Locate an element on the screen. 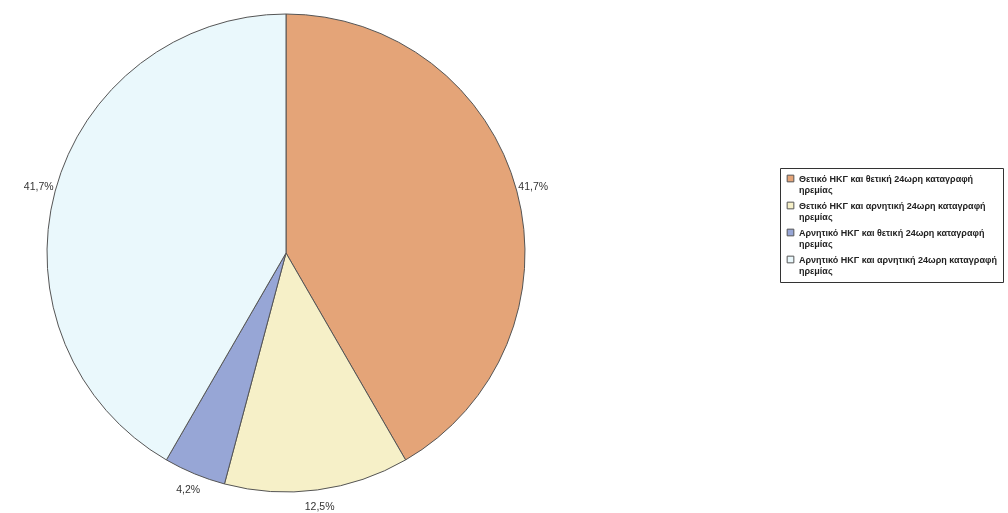 The width and height of the screenshot is (1008, 513). legend-label: Θετικό ΗΚΓ και θετική 24ωρη καταγραφή ηρεμίας is located at coordinates (886, 184).